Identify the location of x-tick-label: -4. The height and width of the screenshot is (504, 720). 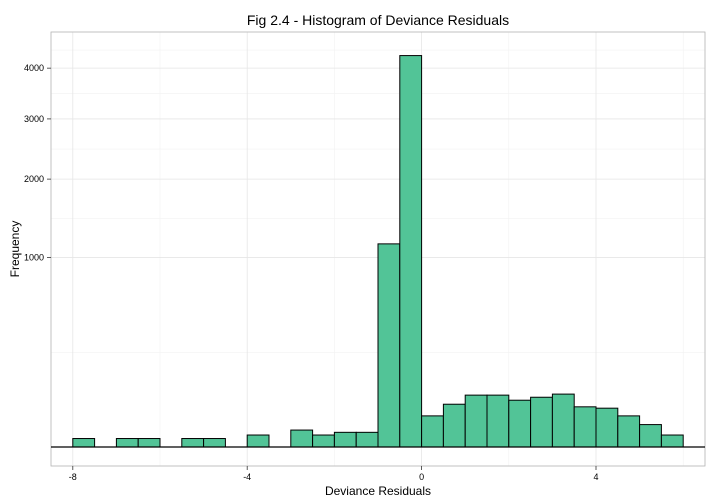
(247, 477).